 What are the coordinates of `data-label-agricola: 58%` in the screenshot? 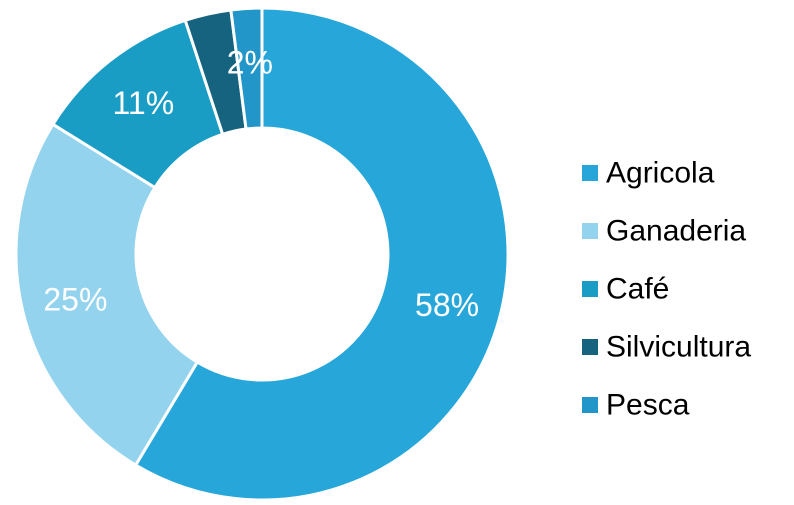 It's located at (447, 305).